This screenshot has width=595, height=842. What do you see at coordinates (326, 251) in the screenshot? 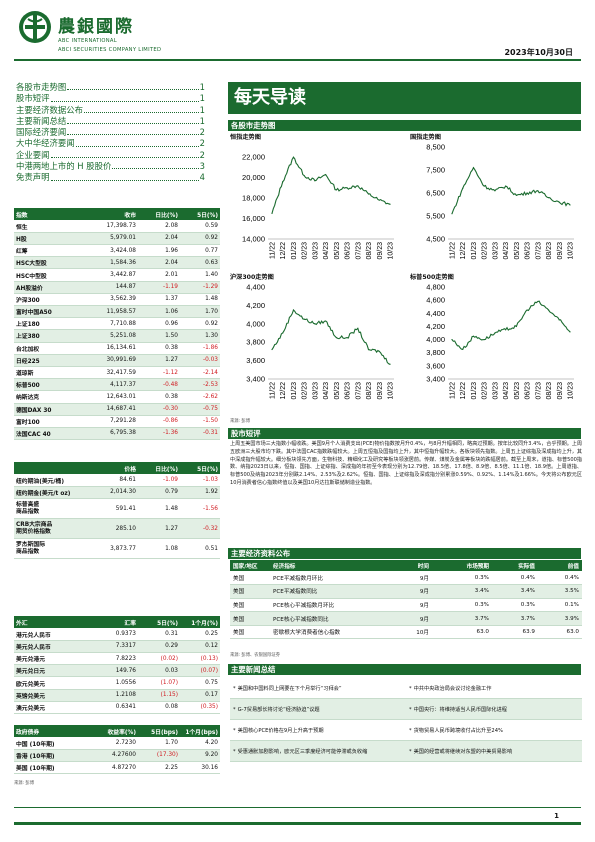
I see `x-tick-label: 04/23` at bounding box center [326, 251].